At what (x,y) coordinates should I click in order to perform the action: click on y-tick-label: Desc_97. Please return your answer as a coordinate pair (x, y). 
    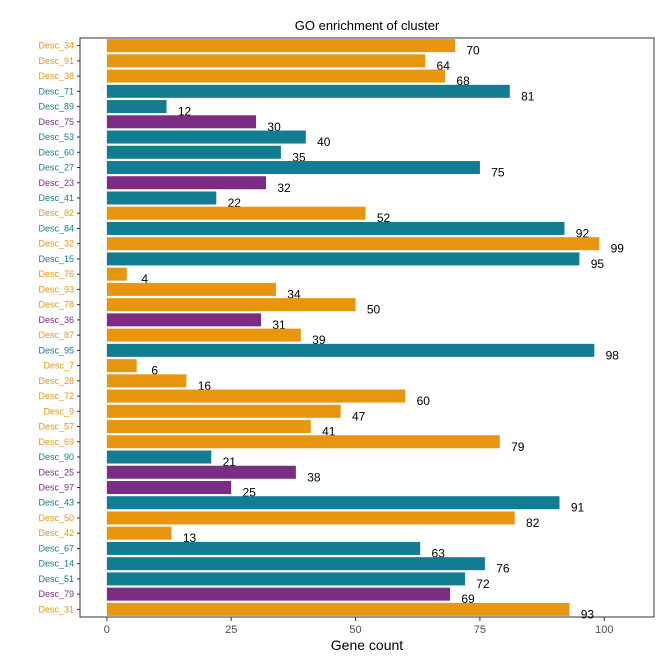
    Looking at the image, I should click on (56, 487).